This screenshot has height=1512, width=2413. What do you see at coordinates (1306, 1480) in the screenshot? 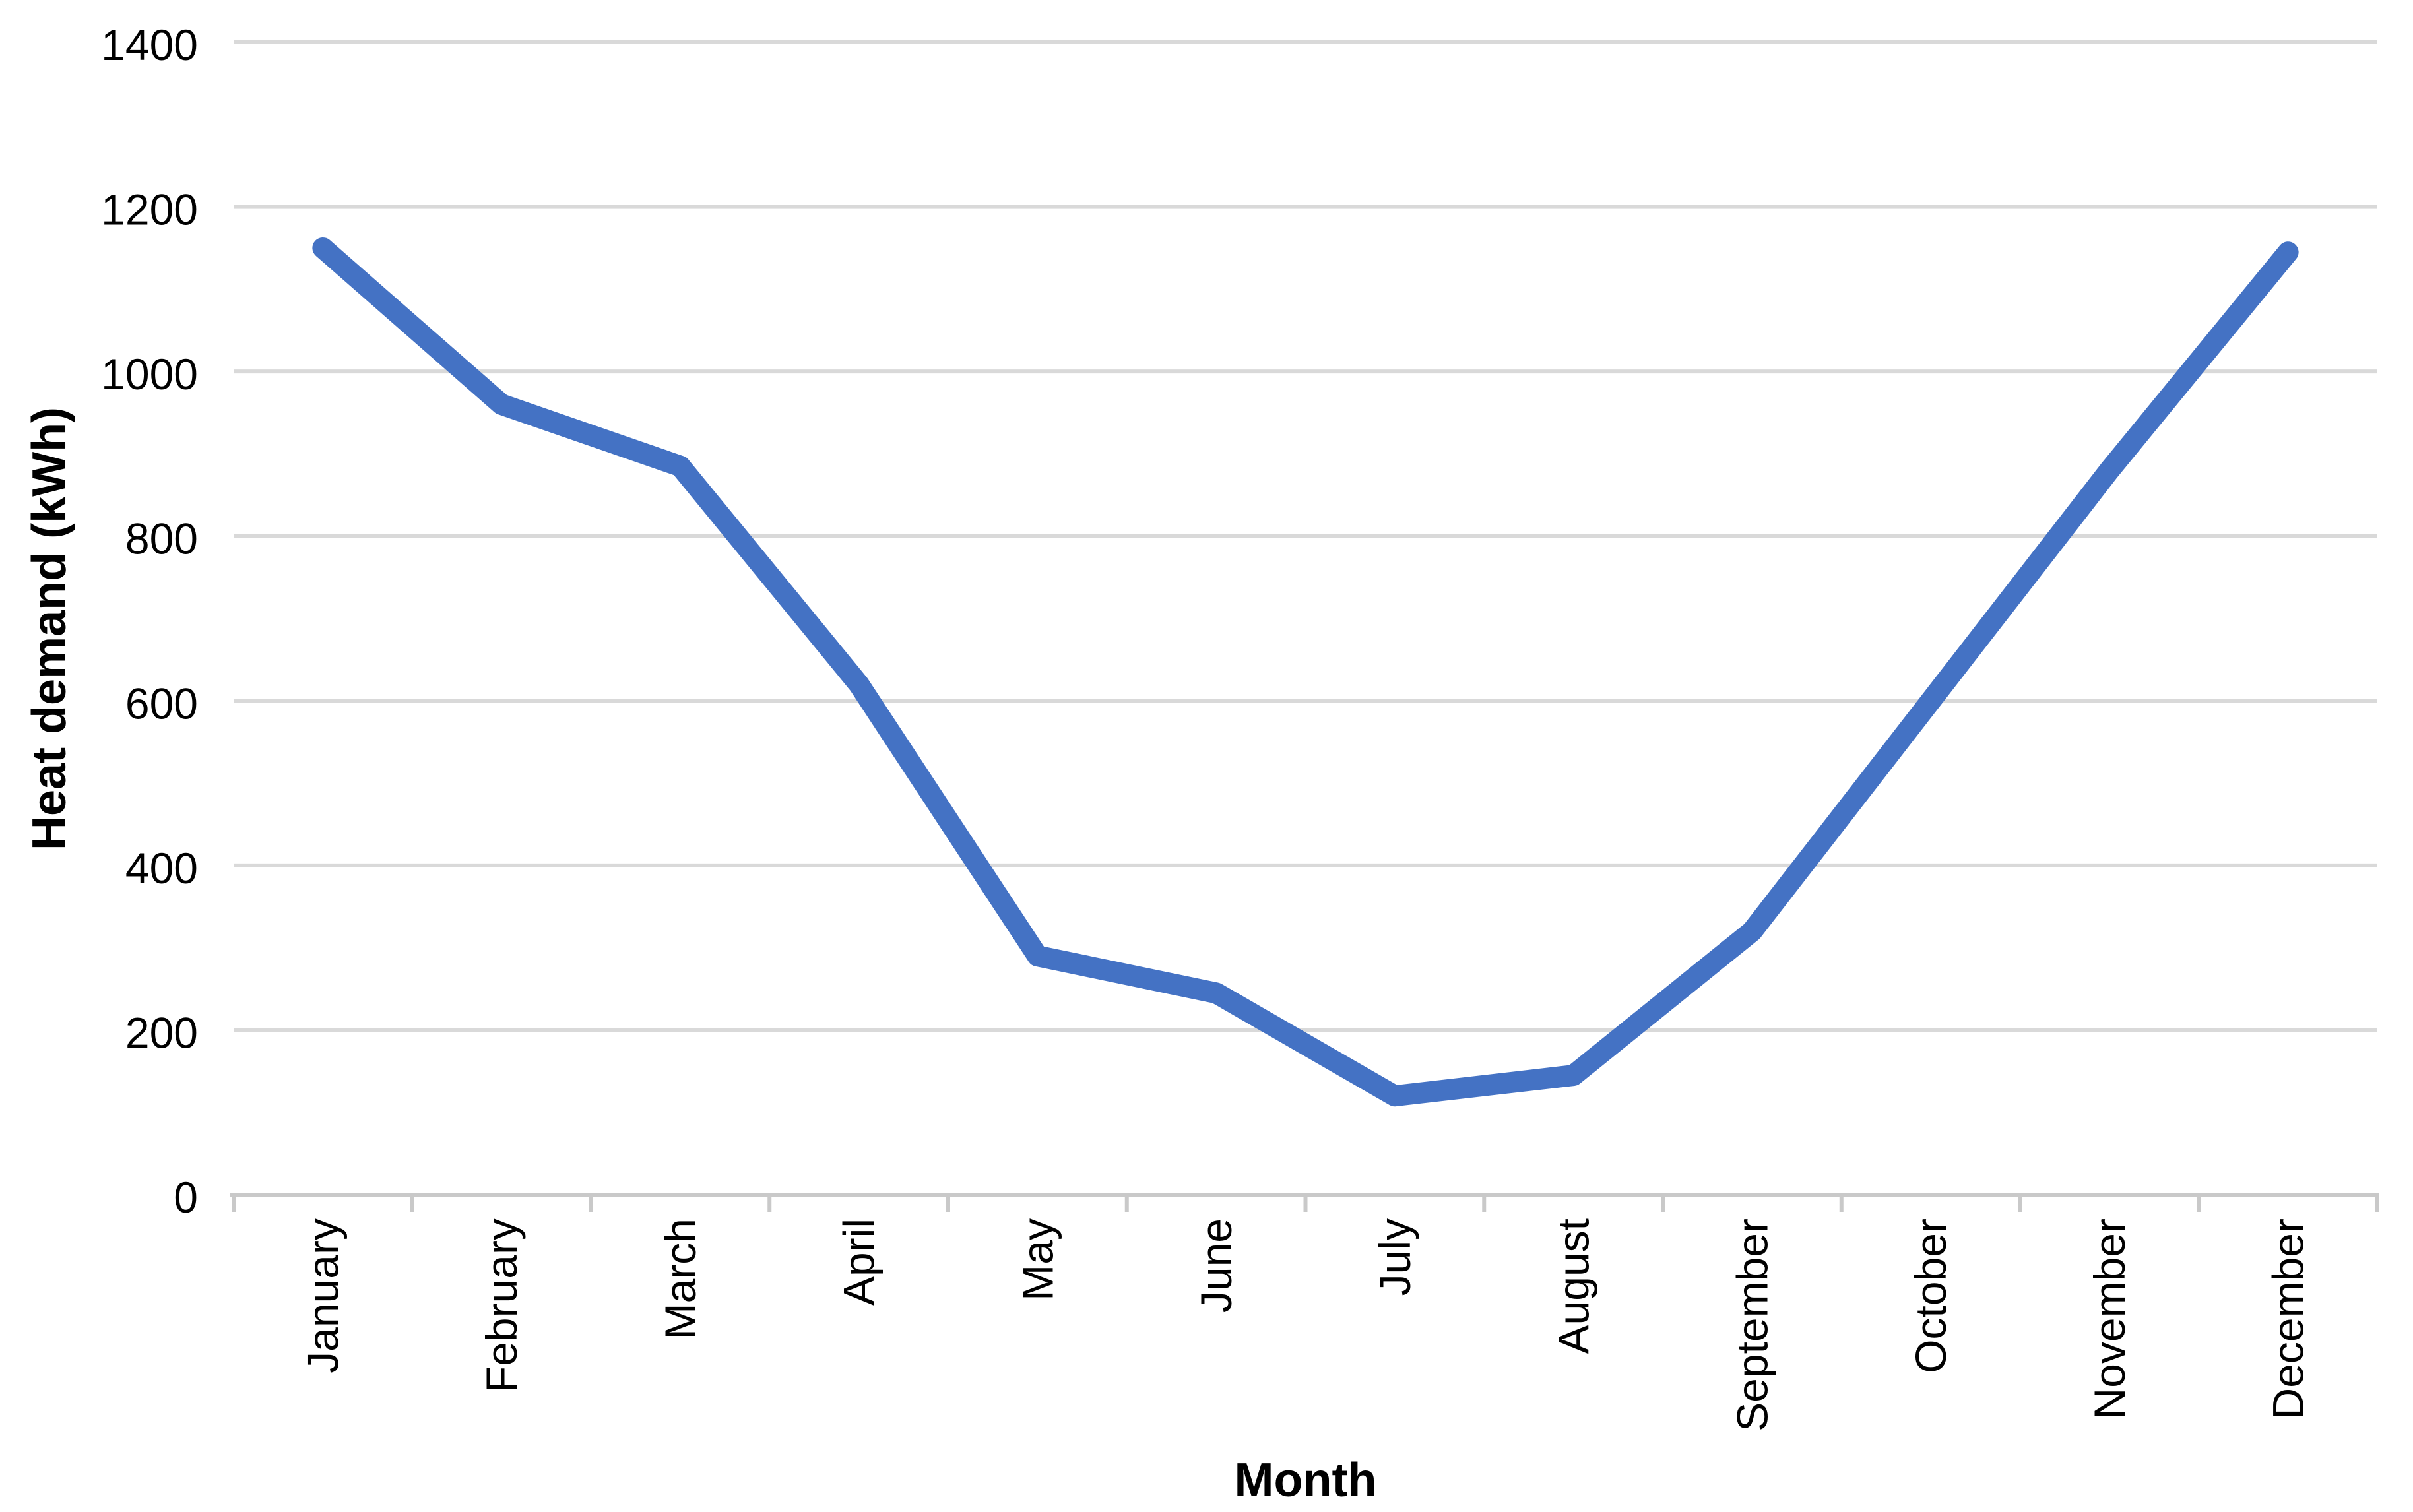
I see `x-axis-title: Month` at bounding box center [1306, 1480].